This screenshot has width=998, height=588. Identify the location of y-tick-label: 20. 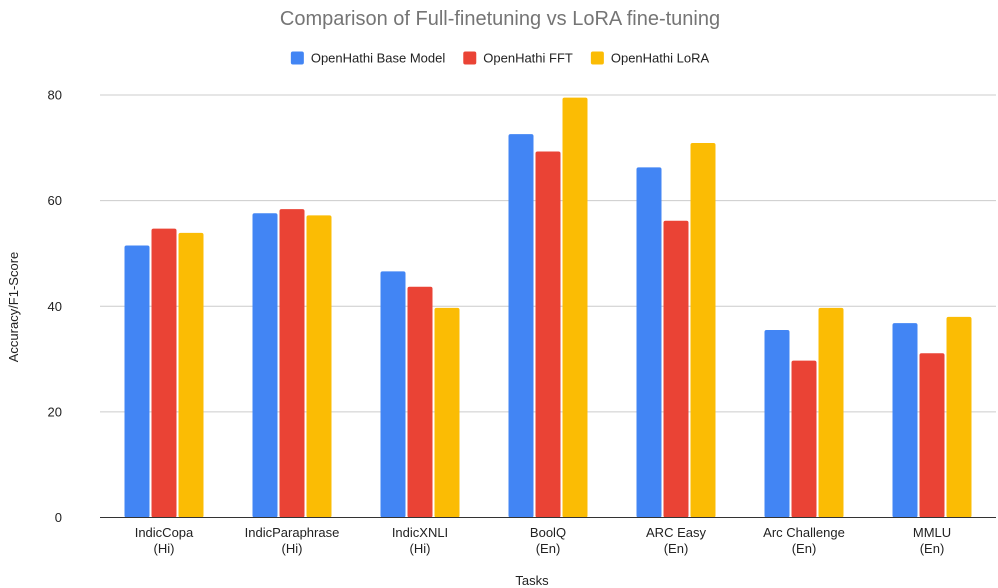
(55, 411).